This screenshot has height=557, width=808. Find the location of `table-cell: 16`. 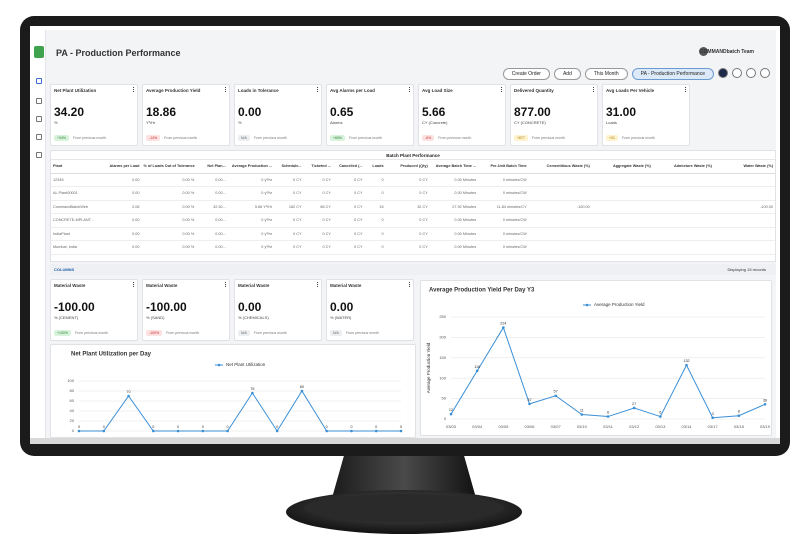

table-cell: 16 is located at coordinates (375, 207).